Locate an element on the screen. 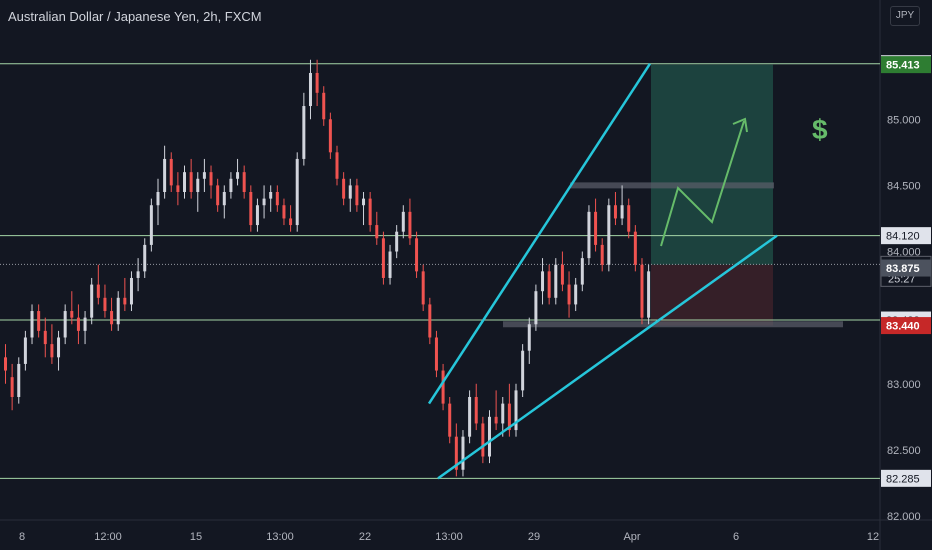 The width and height of the screenshot is (932, 550). projection-path is located at coordinates (702, 183).